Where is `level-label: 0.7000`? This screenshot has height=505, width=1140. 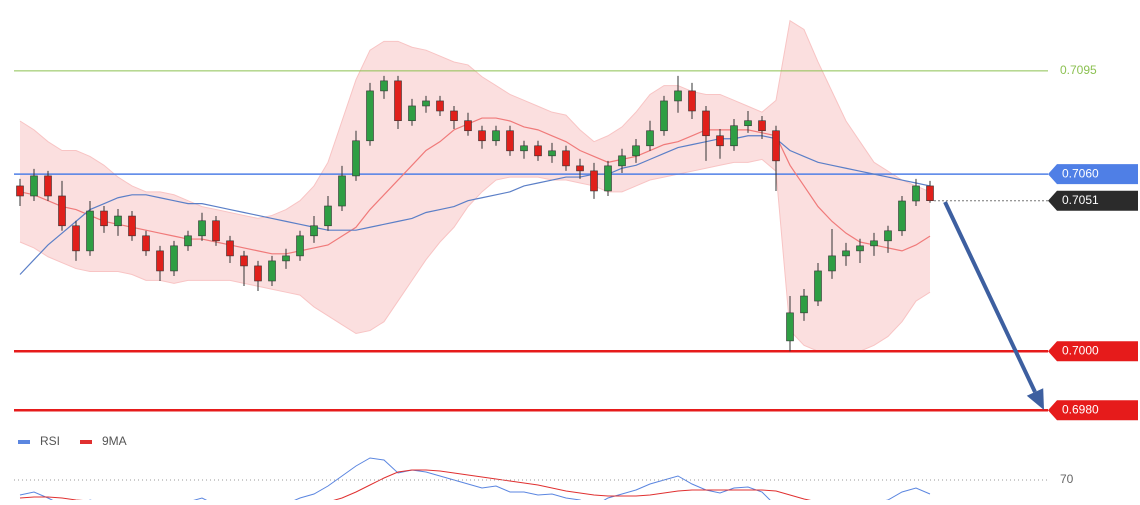 level-label: 0.7000 is located at coordinates (1080, 350).